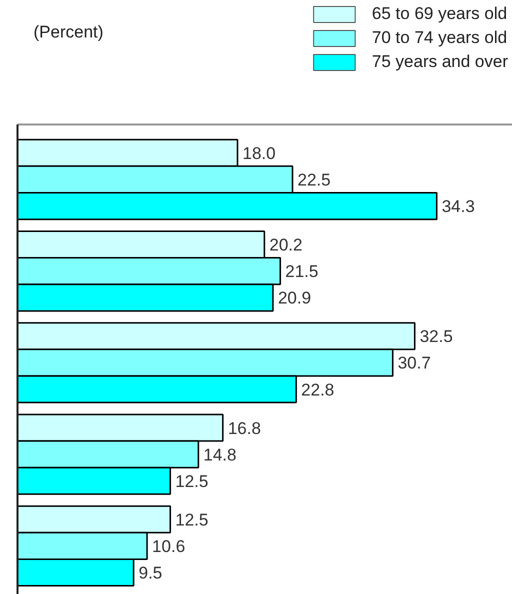 This screenshot has width=512, height=594. I want to click on data-label: 14.8, so click(219, 454).